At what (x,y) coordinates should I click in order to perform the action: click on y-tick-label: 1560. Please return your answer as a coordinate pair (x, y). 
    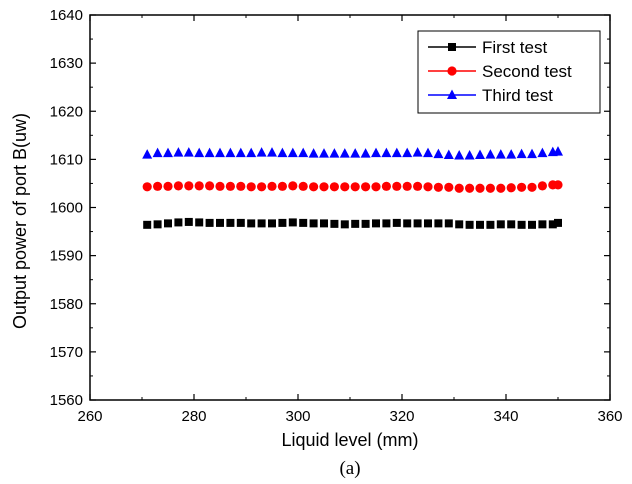
    Looking at the image, I should click on (66, 400).